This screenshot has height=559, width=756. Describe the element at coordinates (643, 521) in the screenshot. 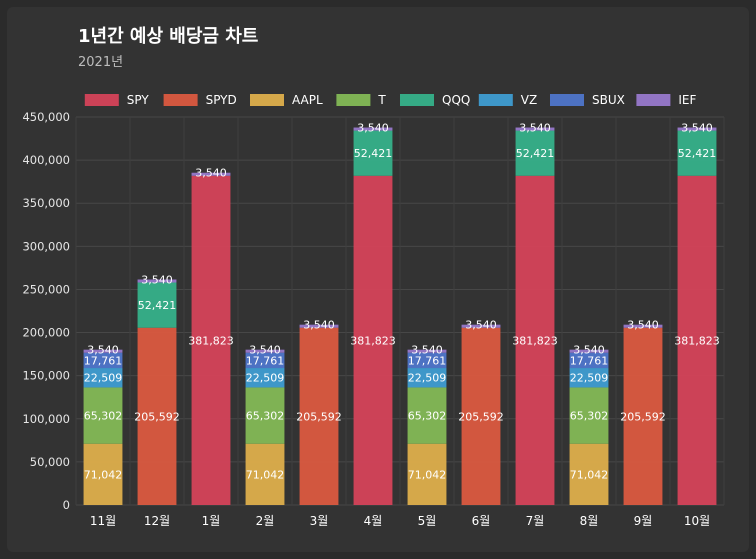

I see `x-tick-label: 9월` at that location.